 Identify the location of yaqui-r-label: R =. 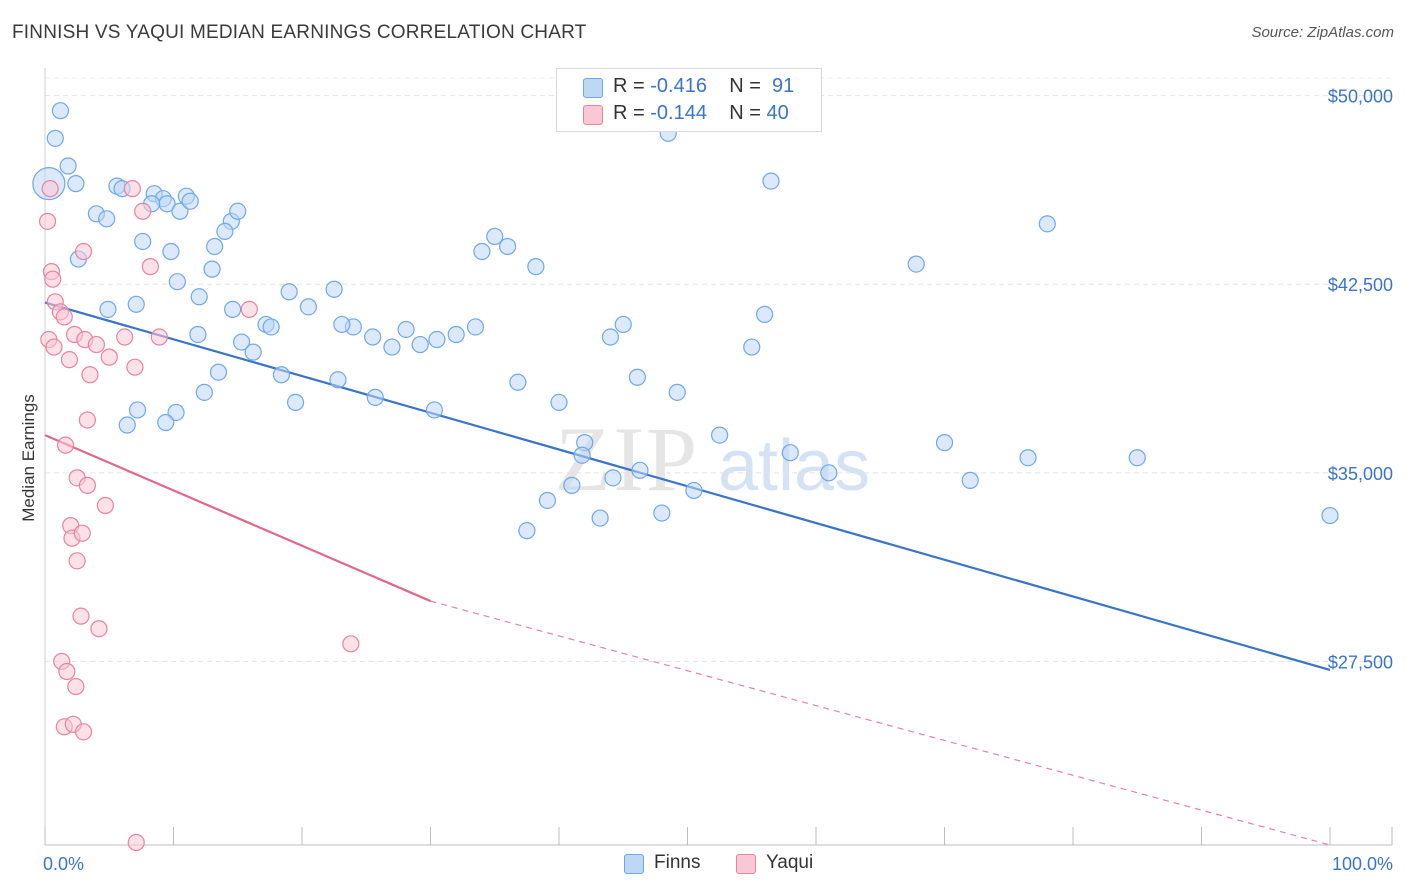
(629, 113).